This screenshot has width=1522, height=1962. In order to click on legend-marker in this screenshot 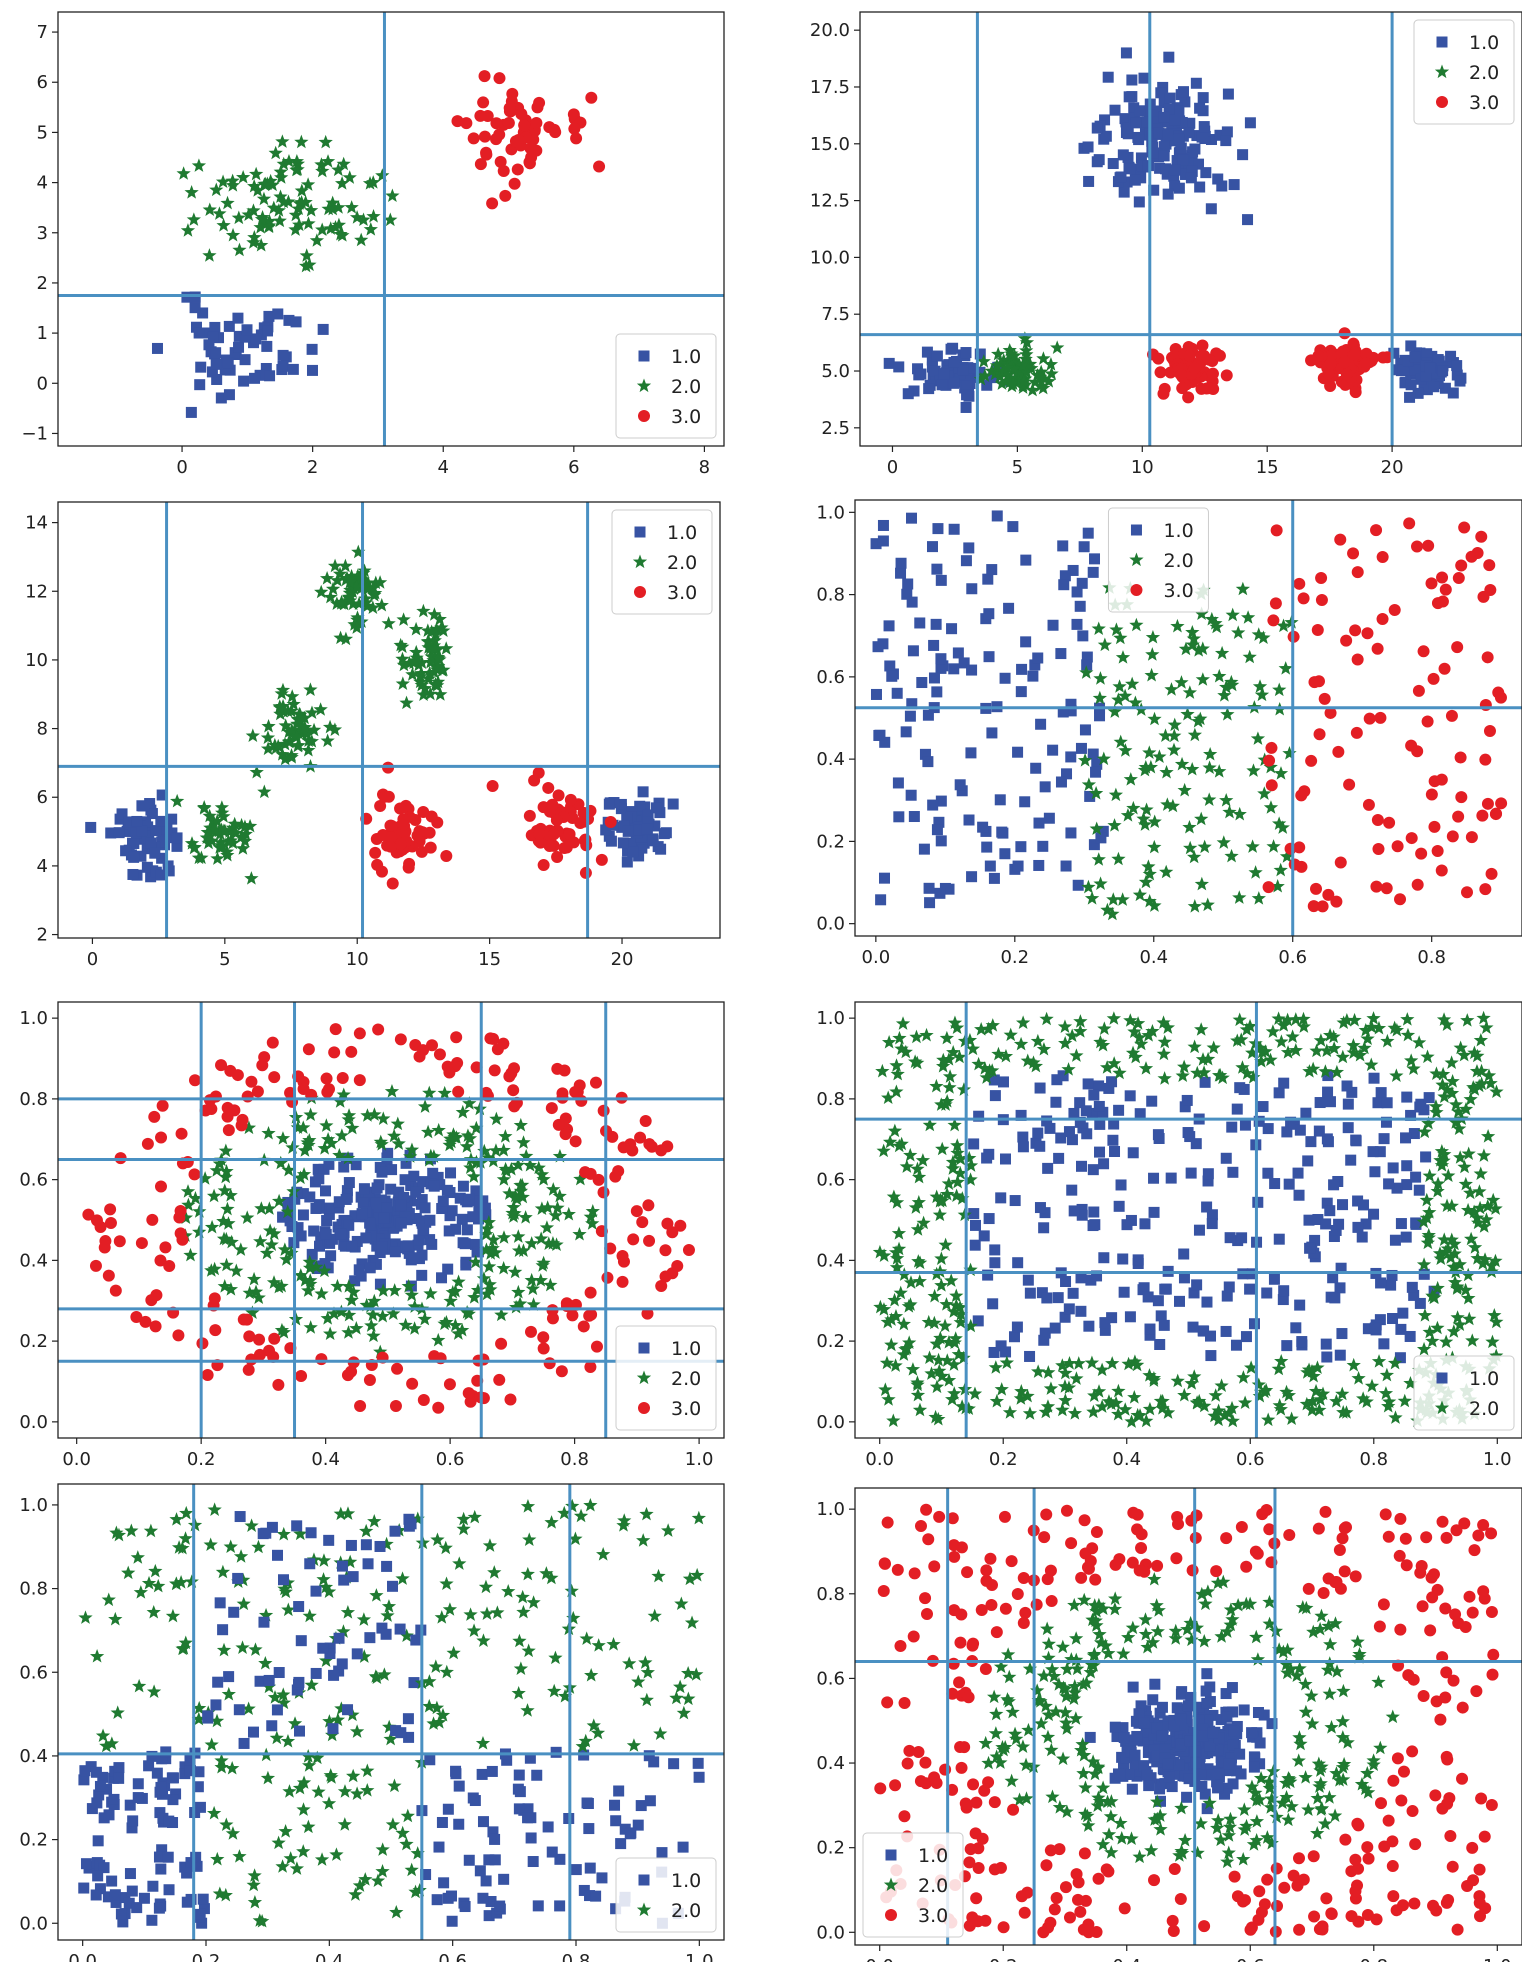, I will do `click(644, 385)`.